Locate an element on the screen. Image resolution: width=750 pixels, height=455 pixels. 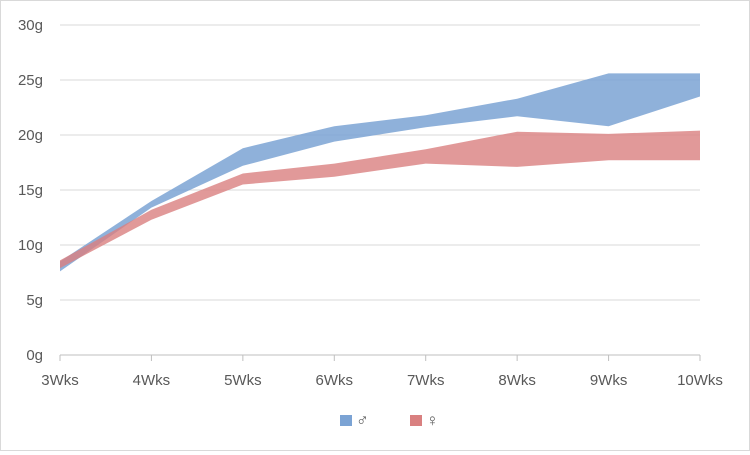
y-tick-label: 15g is located at coordinates (30, 190).